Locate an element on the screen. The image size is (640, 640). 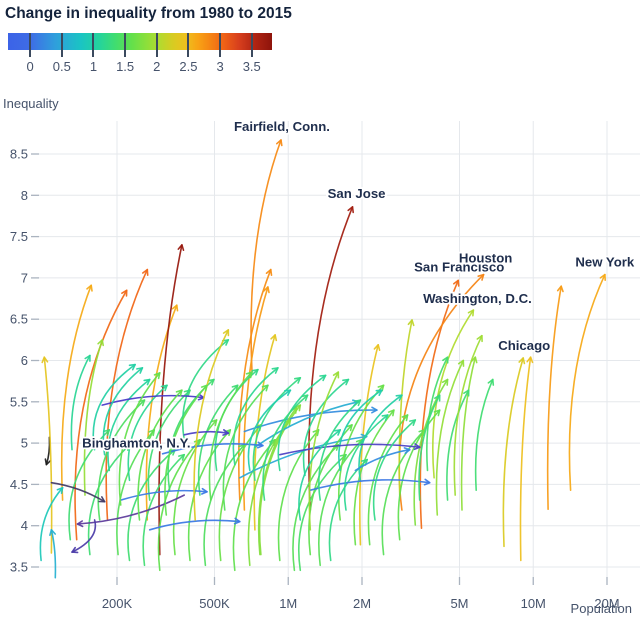
city-label: Houston is located at coordinates (485, 258).